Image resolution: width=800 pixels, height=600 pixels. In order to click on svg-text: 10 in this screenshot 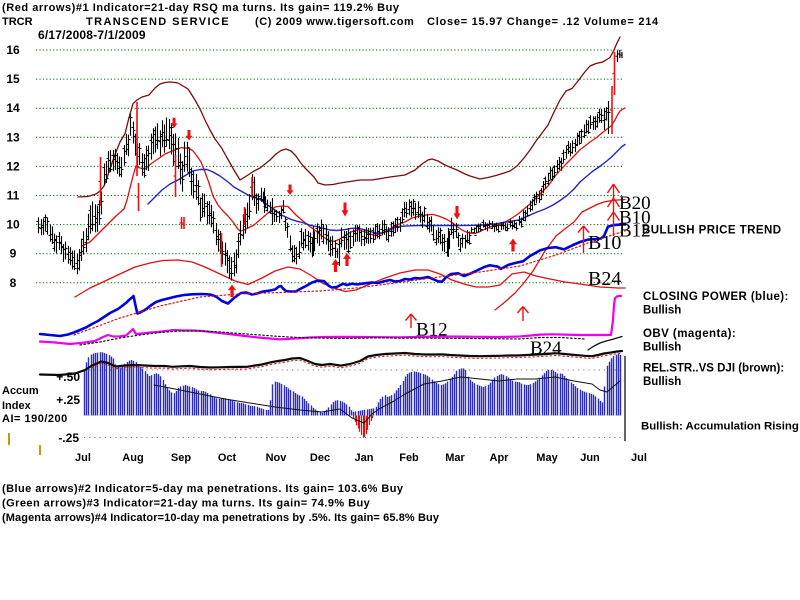, I will do `click(13, 225)`.